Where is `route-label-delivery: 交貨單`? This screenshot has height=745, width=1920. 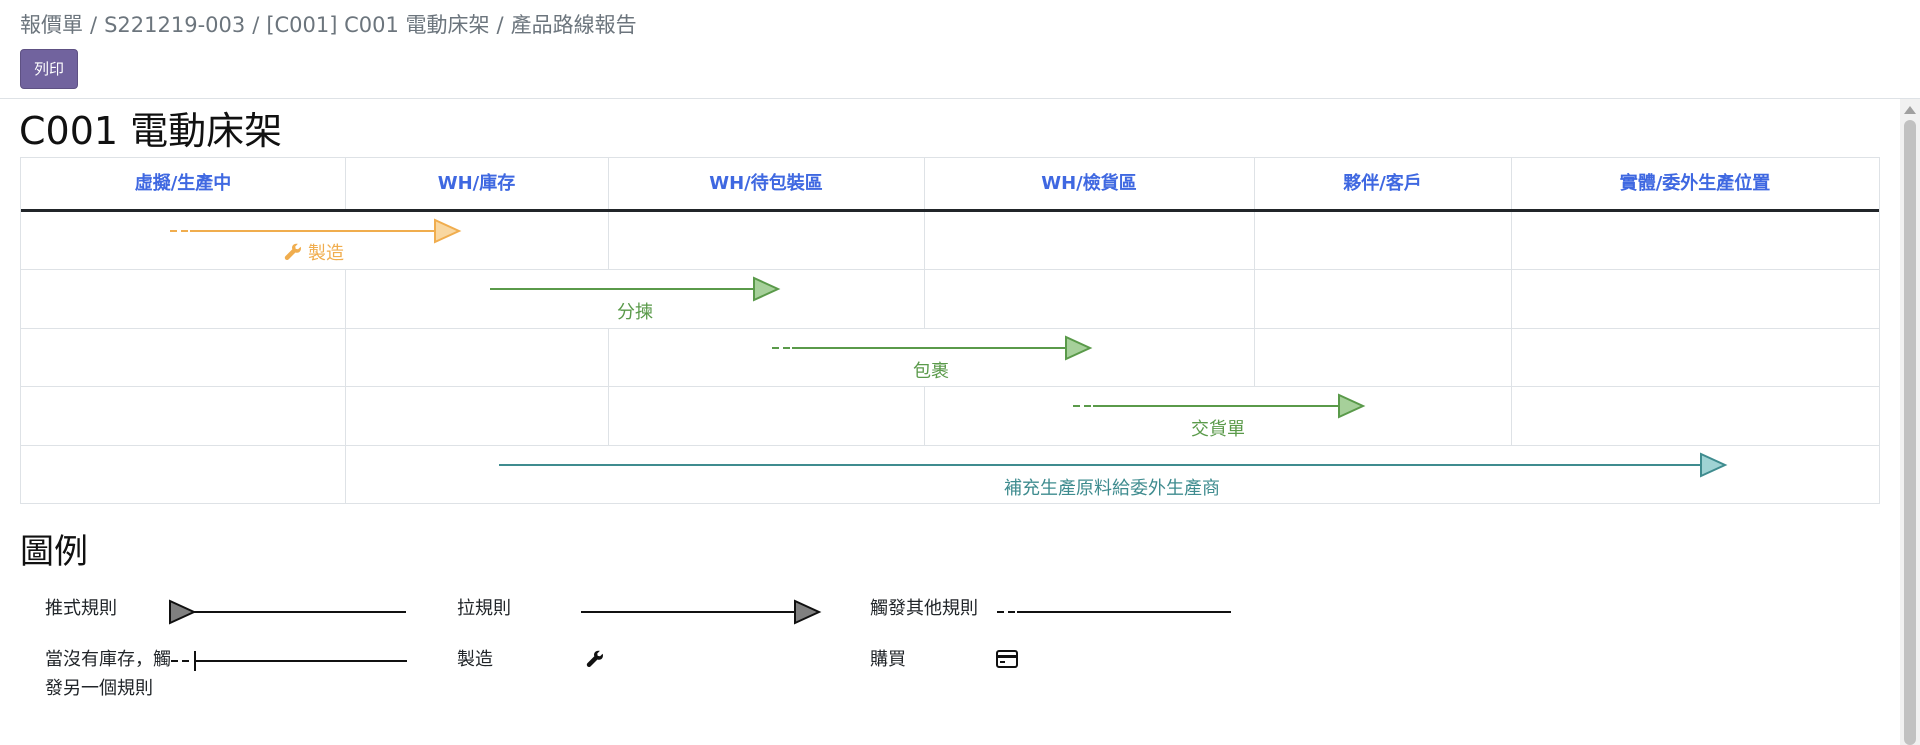
route-label-delivery: 交貨單 is located at coordinates (1218, 429).